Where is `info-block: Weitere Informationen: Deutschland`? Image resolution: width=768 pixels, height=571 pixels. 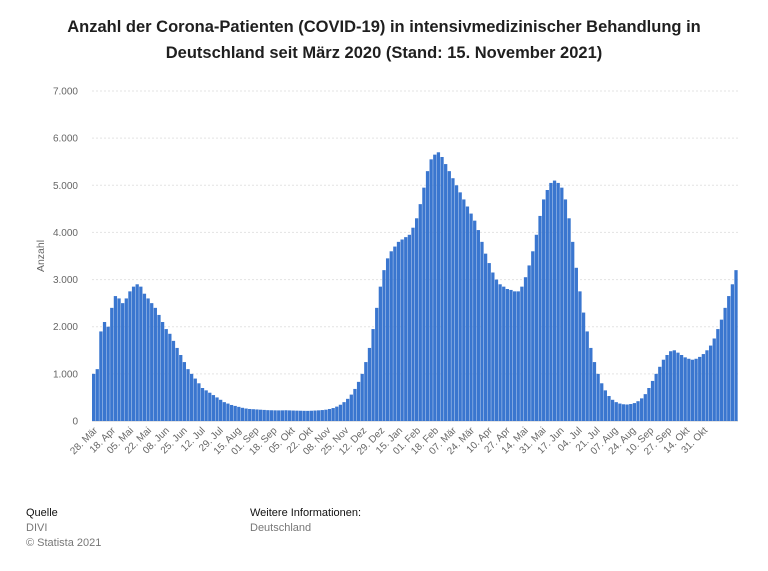 info-block: Weitere Informationen: Deutschland is located at coordinates (305, 521).